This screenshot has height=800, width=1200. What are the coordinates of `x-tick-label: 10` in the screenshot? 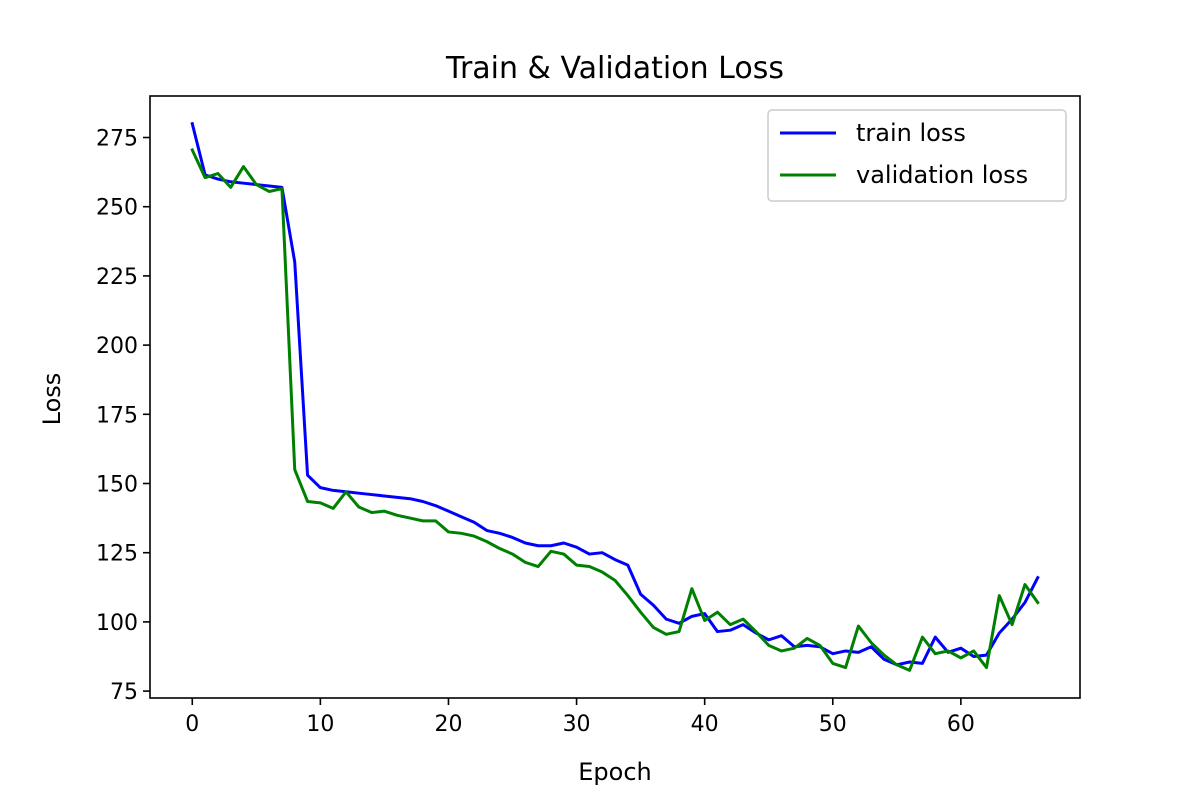 It's located at (320, 724).